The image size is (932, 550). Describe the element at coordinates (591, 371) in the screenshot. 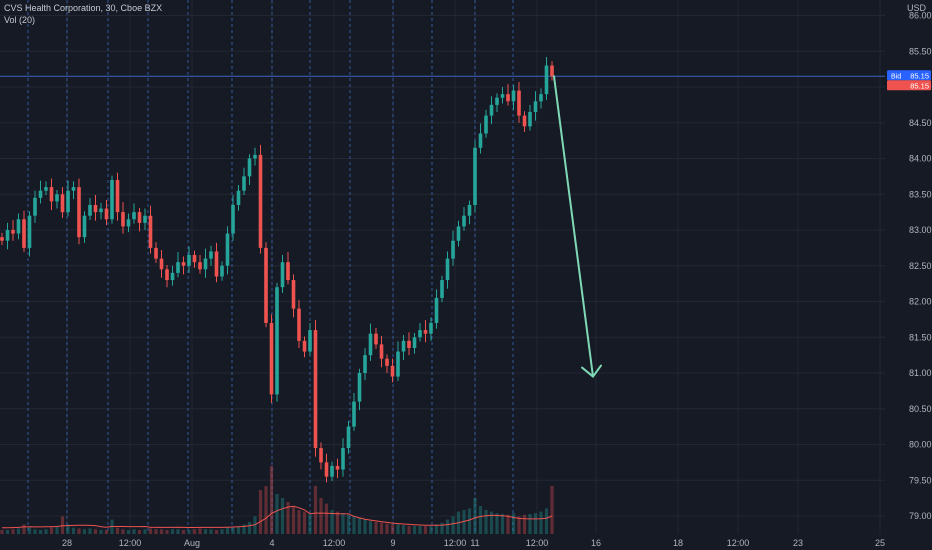

I see `projection-arrow-head` at that location.